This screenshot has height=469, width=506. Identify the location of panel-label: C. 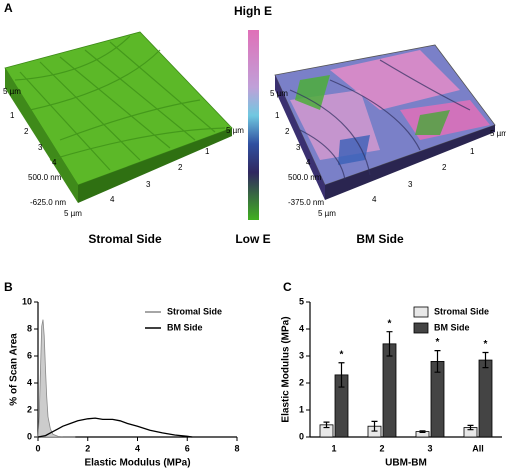
(287, 287).